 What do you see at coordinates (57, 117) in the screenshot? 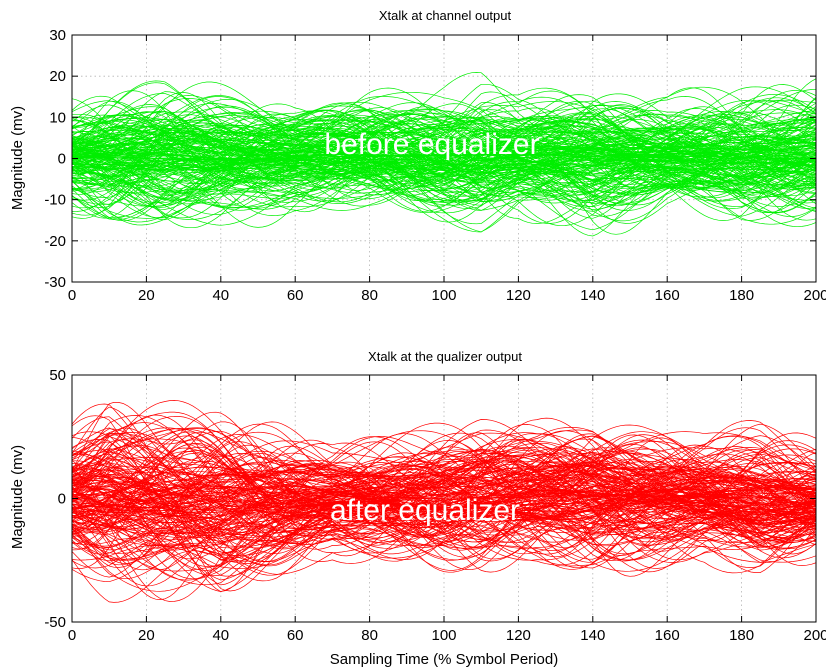
I see `y-tick-label: 10` at bounding box center [57, 117].